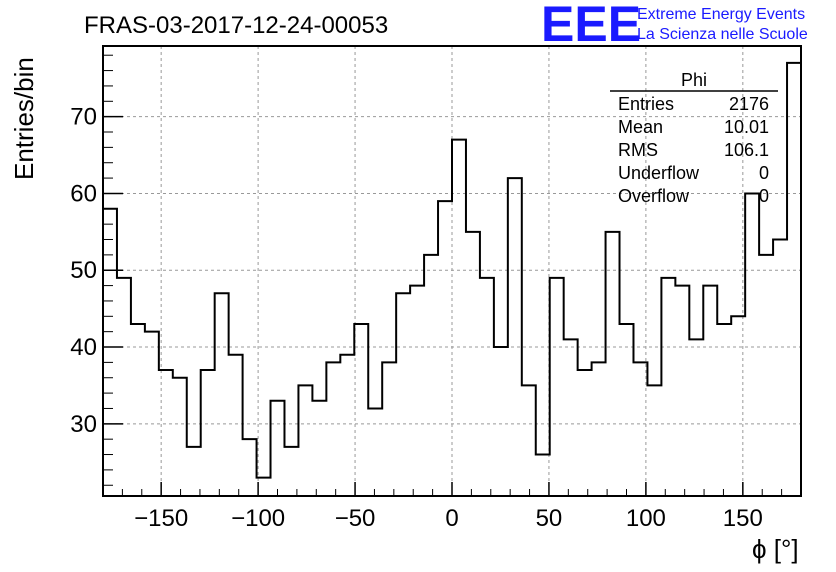  Describe the element at coordinates (451, 518) in the screenshot. I see `x-tick-label: 0` at that location.